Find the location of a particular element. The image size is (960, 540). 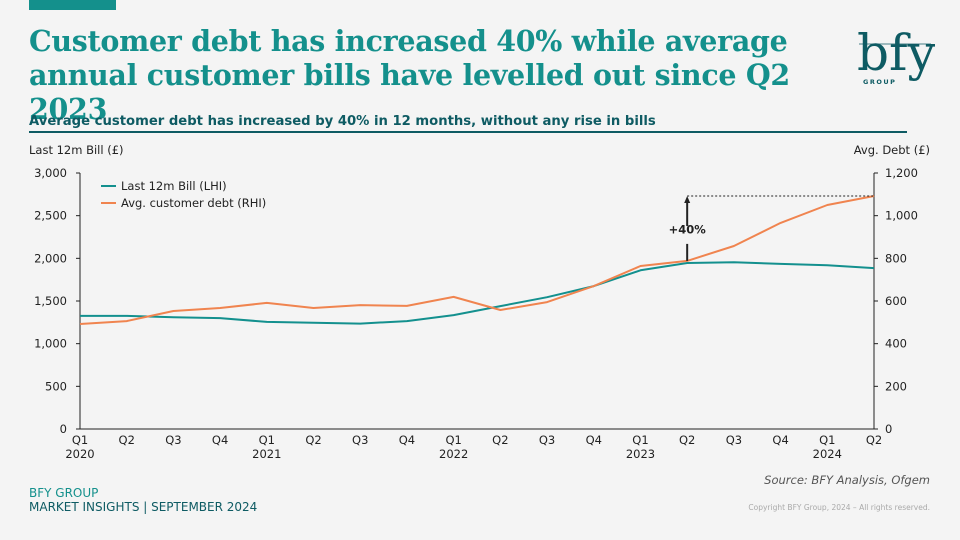

right-y-tick-label: 200 is located at coordinates (896, 386).